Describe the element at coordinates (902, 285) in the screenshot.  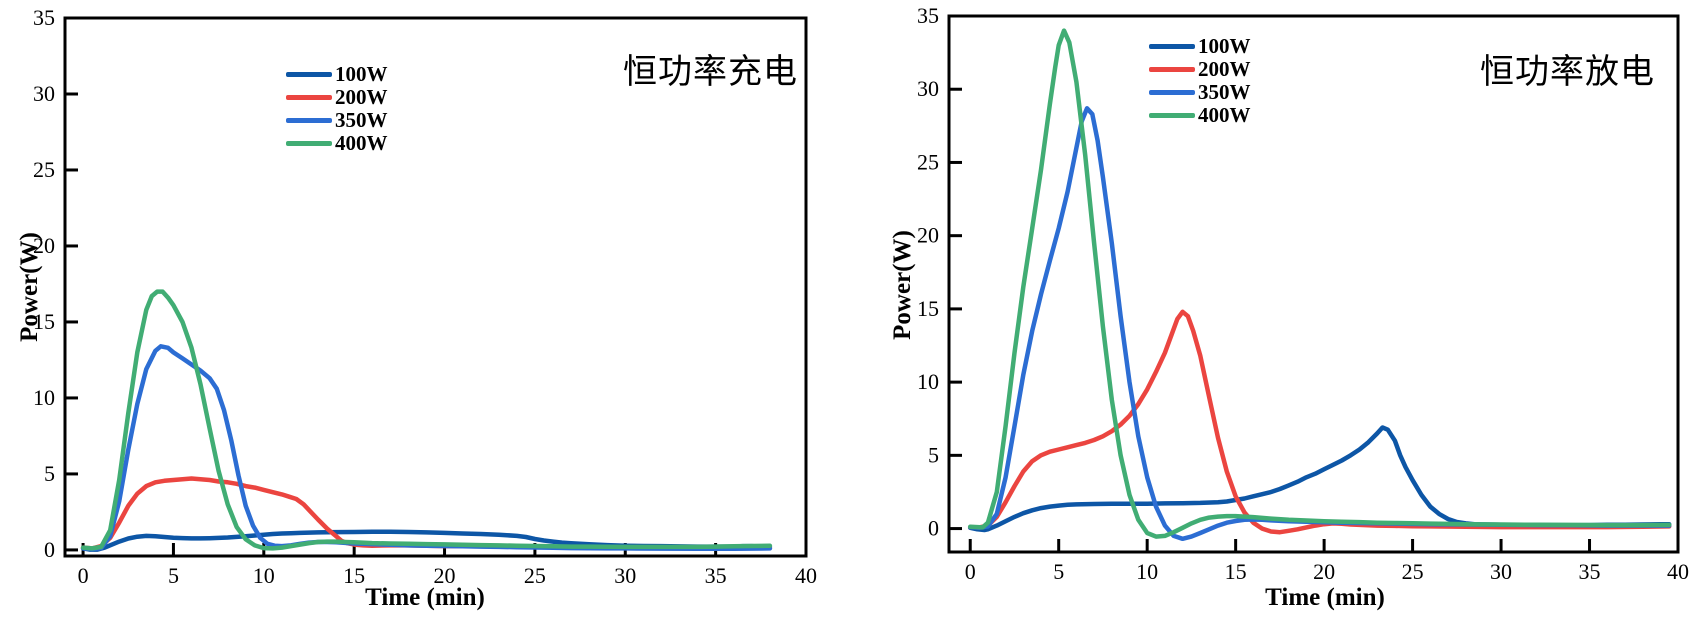
I see `y-axis-label-discharging: Power(W)` at that location.